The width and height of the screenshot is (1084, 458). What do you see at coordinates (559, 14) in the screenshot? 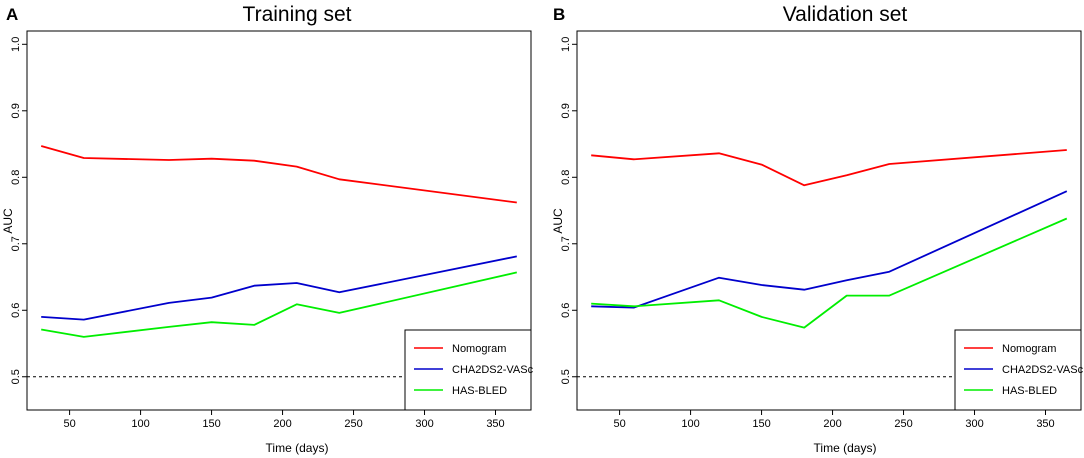
I see `panel-letter: B` at bounding box center [559, 14].